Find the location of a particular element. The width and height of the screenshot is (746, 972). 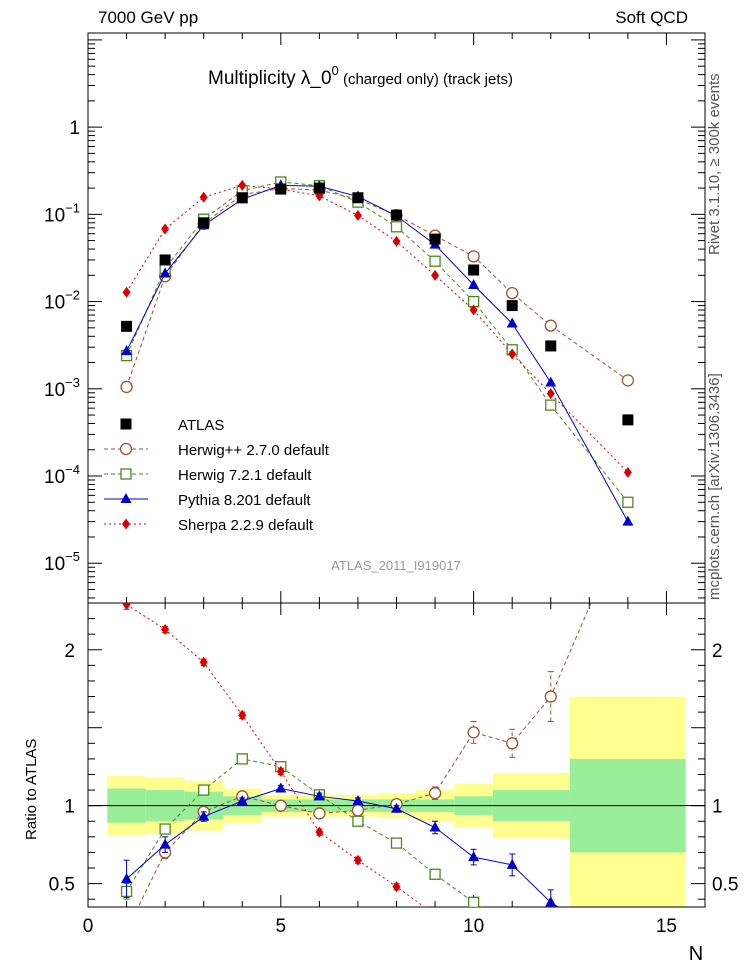

x-tick-label: 0 is located at coordinates (88, 926).